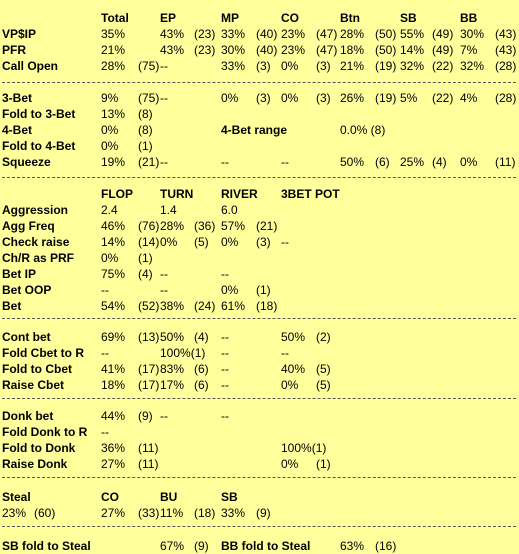 This screenshot has width=519, height=554. Describe the element at coordinates (506, 34) in the screenshot. I see `stat-sample-count: (43)` at that location.